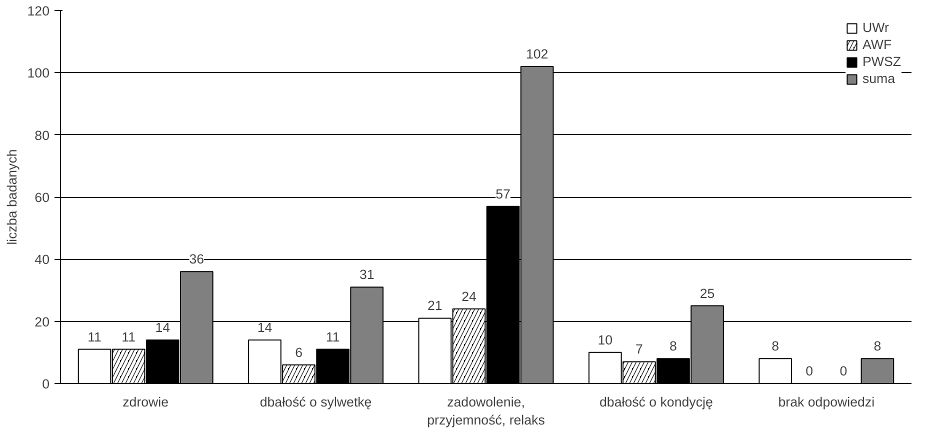 The width and height of the screenshot is (931, 433). What do you see at coordinates (12, 197) in the screenshot?
I see `y-axis-title: liczba badanych` at bounding box center [12, 197].